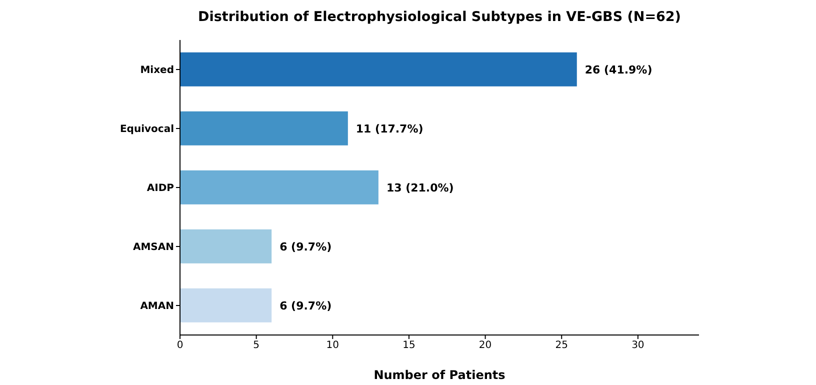 The width and height of the screenshot is (816, 385). Describe the element at coordinates (638, 346) in the screenshot. I see `x-tick-label: 30` at that location.